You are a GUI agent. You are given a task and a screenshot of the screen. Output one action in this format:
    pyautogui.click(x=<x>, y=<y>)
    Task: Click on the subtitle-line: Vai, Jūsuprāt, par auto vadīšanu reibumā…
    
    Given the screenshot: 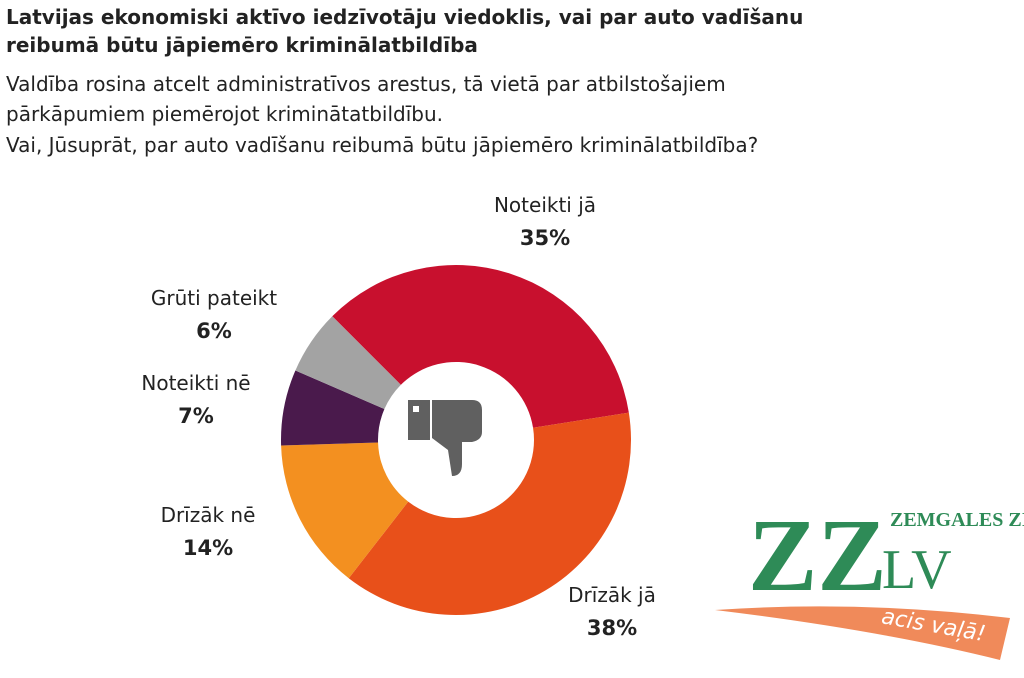 What is the action you would take?
    pyautogui.click(x=382, y=145)
    